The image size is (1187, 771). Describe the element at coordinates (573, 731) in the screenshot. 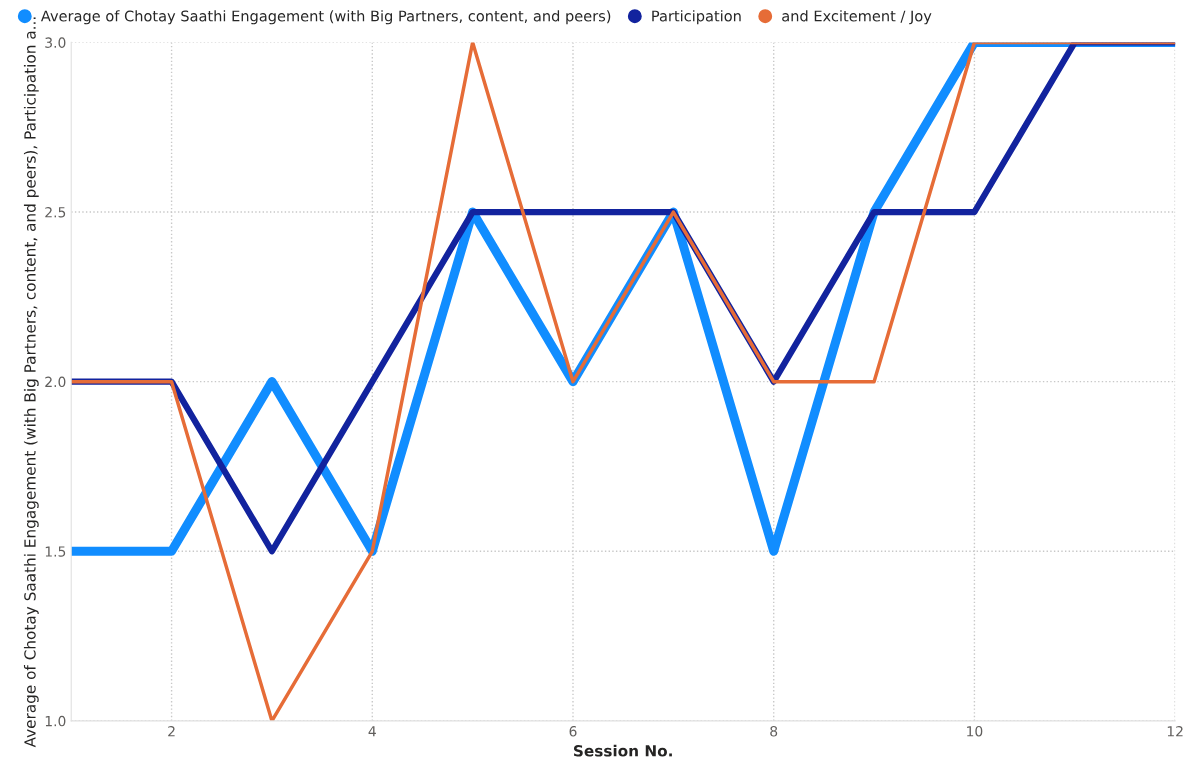

I see `x-tick-label: 6` at that location.